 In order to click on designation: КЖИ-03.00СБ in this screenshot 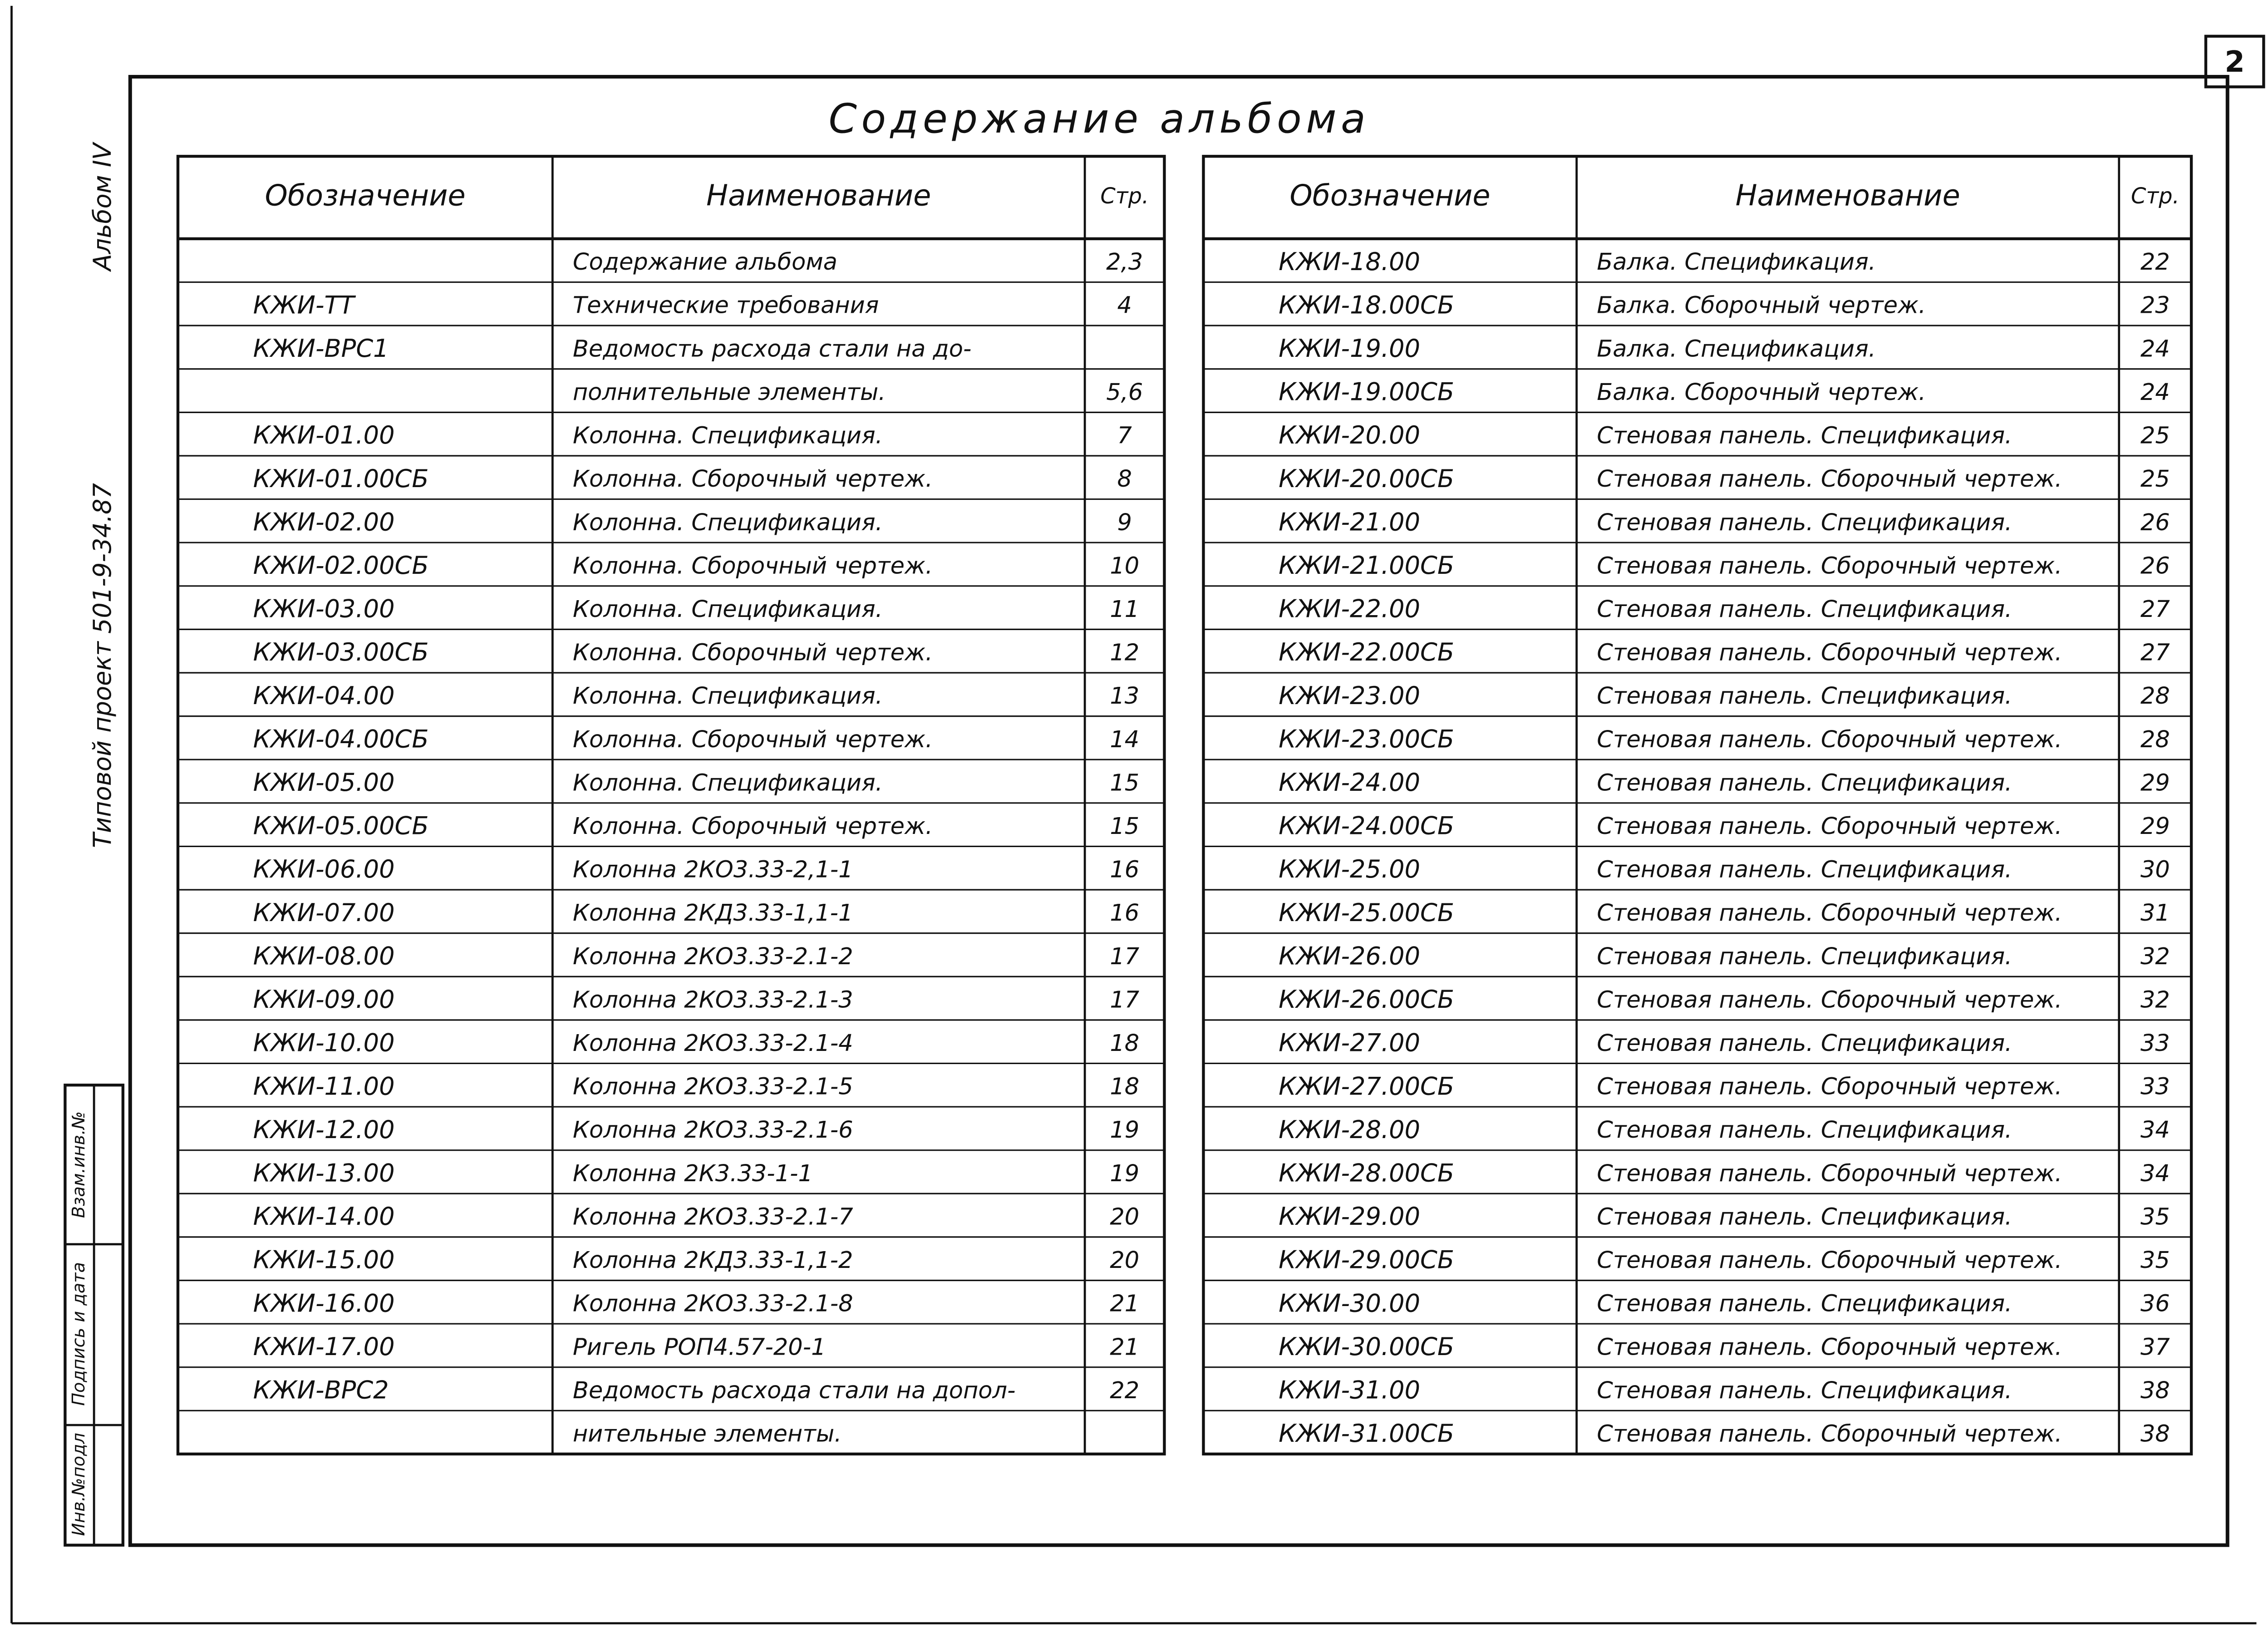, I will do `click(341, 652)`.